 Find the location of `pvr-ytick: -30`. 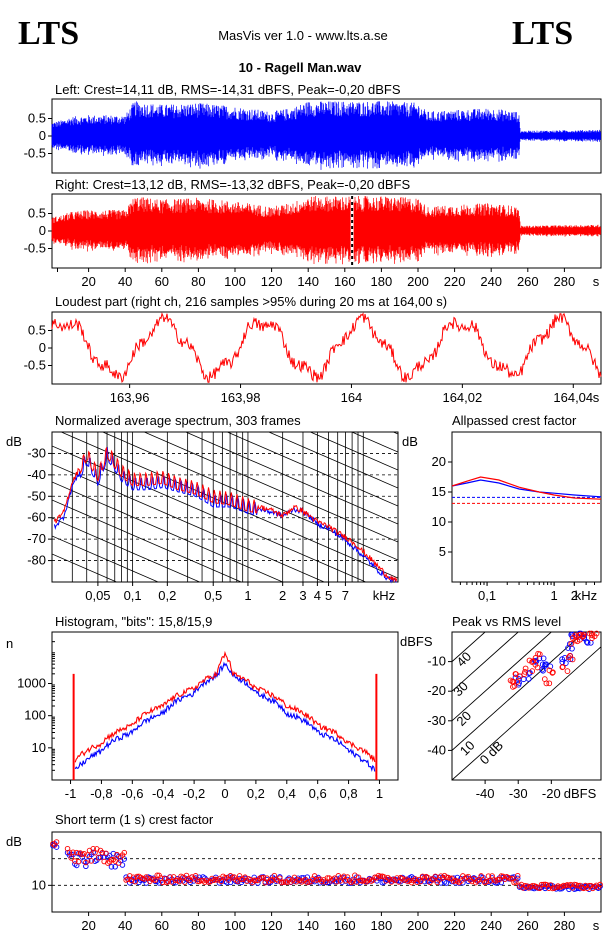

pvr-ytick: -30 is located at coordinates (436, 720).